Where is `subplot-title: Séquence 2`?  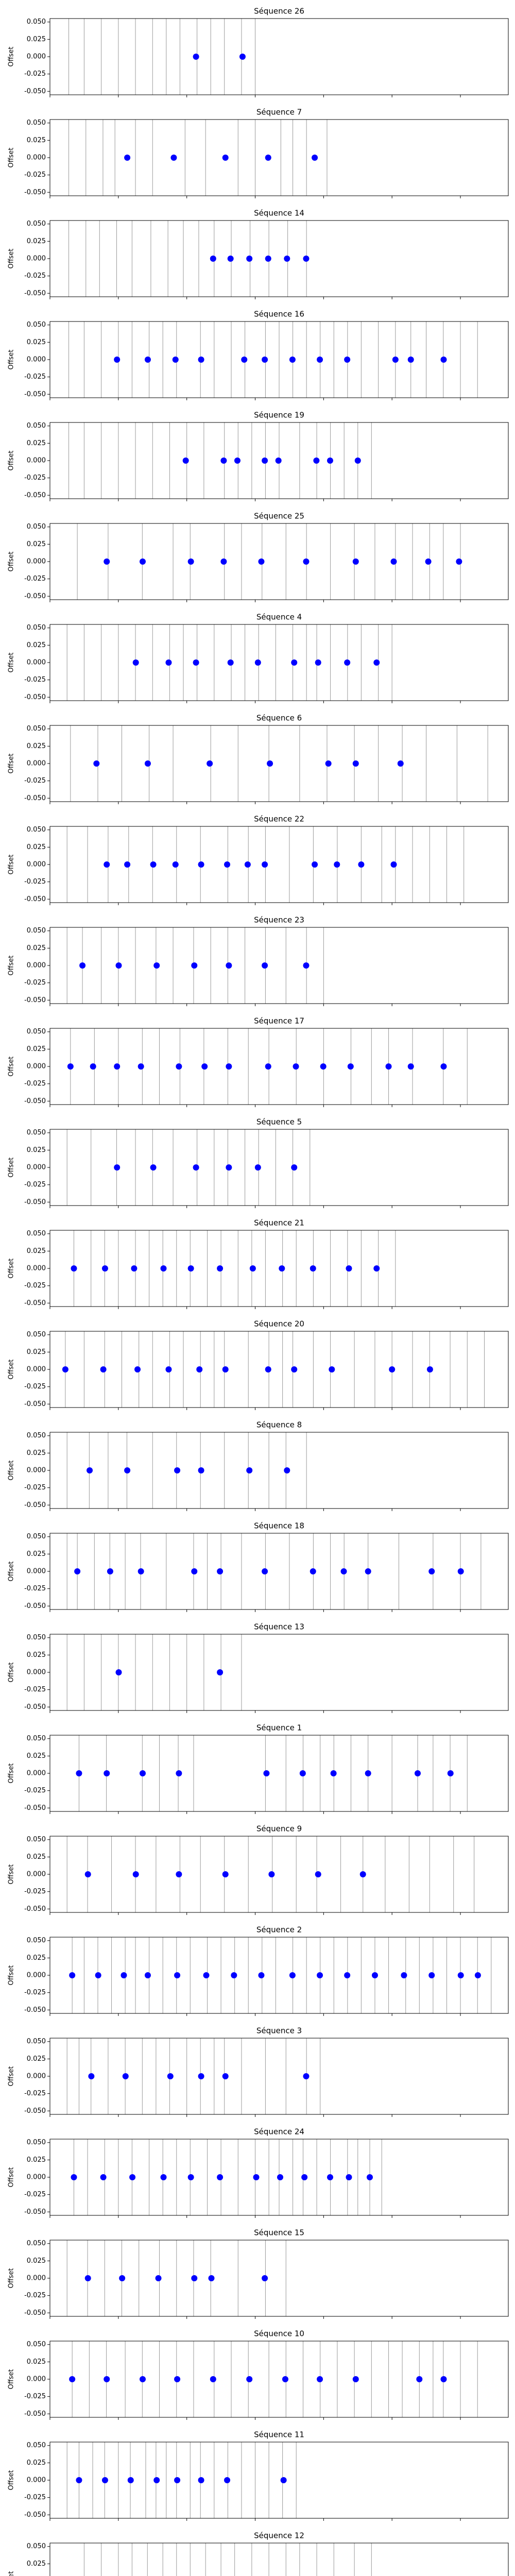
subplot-title: Séquence 2 is located at coordinates (279, 1930).